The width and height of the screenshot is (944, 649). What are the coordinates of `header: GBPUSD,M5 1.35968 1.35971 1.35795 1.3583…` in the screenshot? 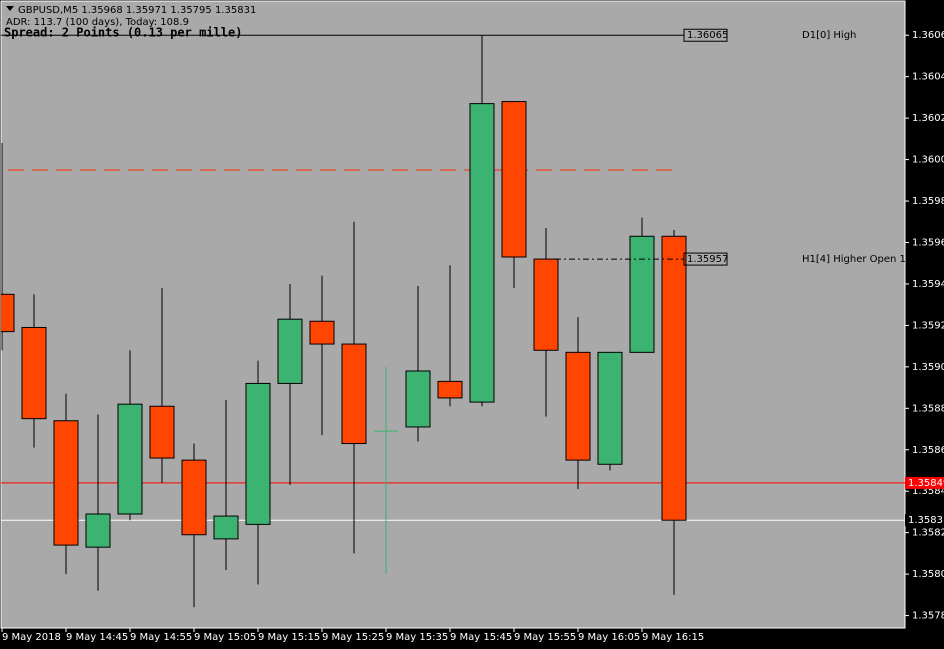 It's located at (137, 10).